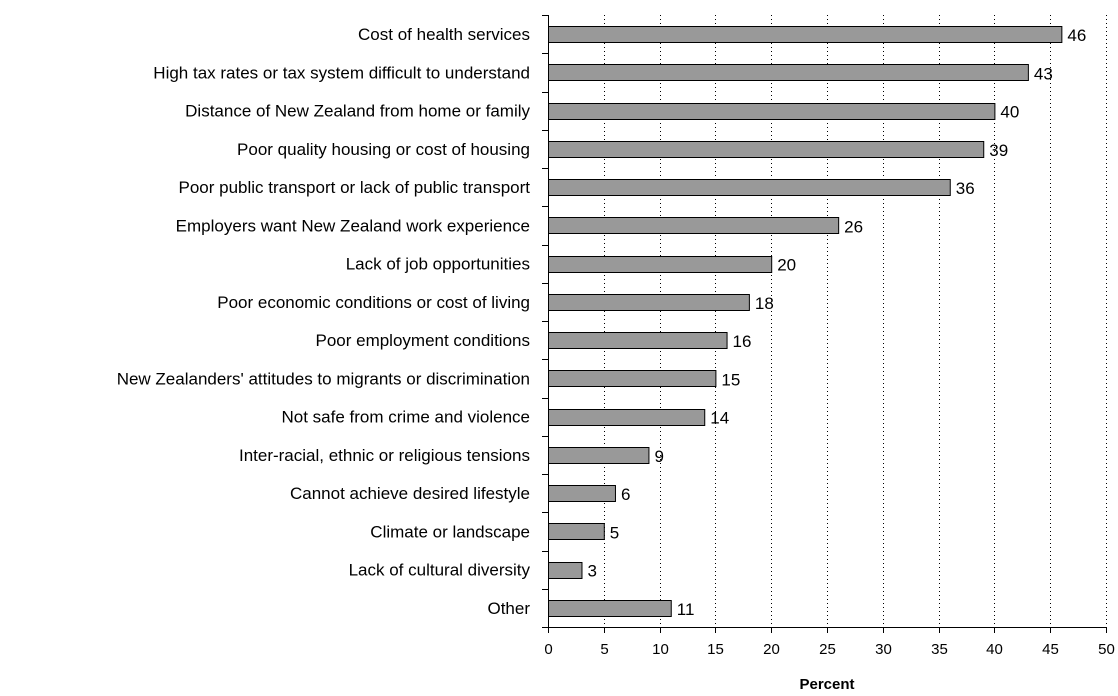 This screenshot has width=1118, height=696. Describe the element at coordinates (614, 532) in the screenshot. I see `value-label: 5` at that location.